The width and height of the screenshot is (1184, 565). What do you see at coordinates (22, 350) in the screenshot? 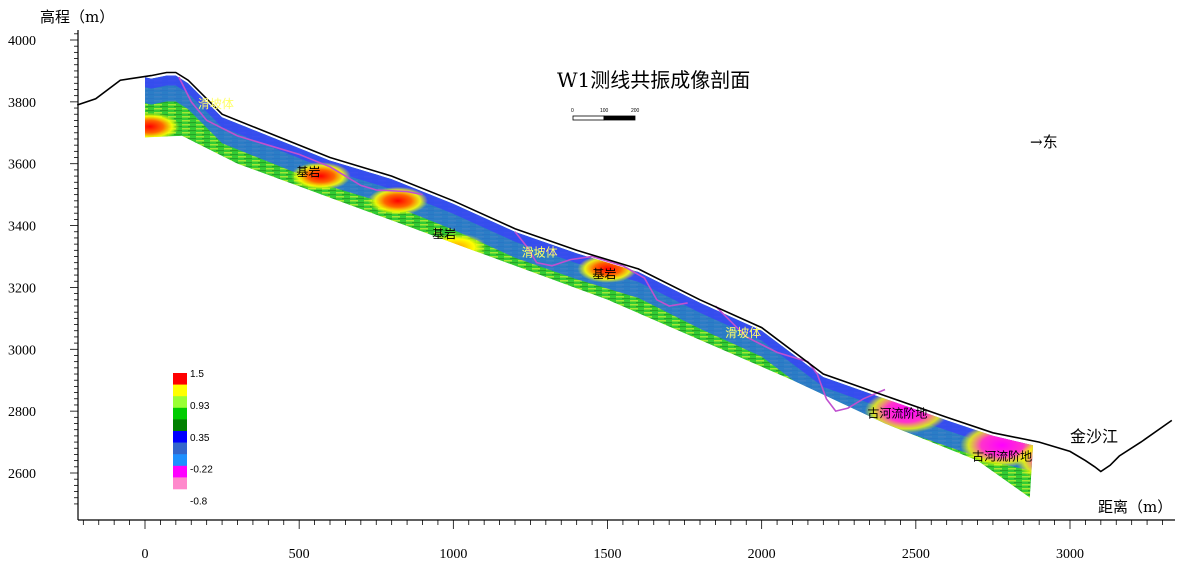
I see `y-tick-label: 3000` at bounding box center [22, 350].